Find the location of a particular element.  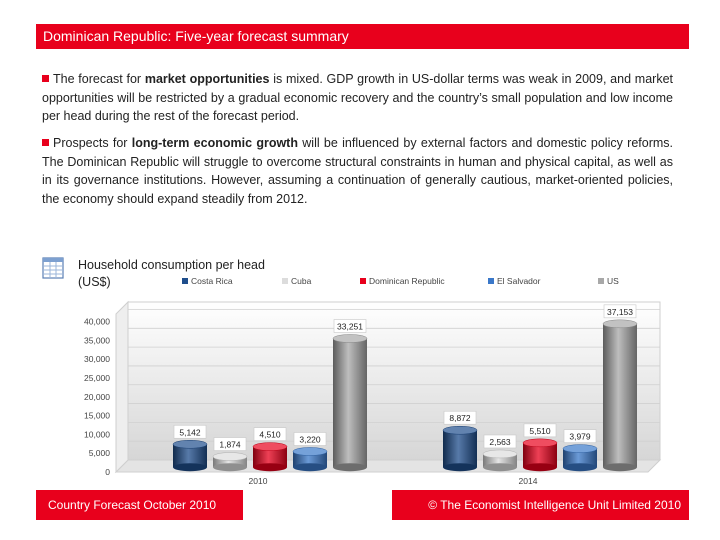

chart-title-block: Household consumption per head (US$) is located at coordinates (171, 274).